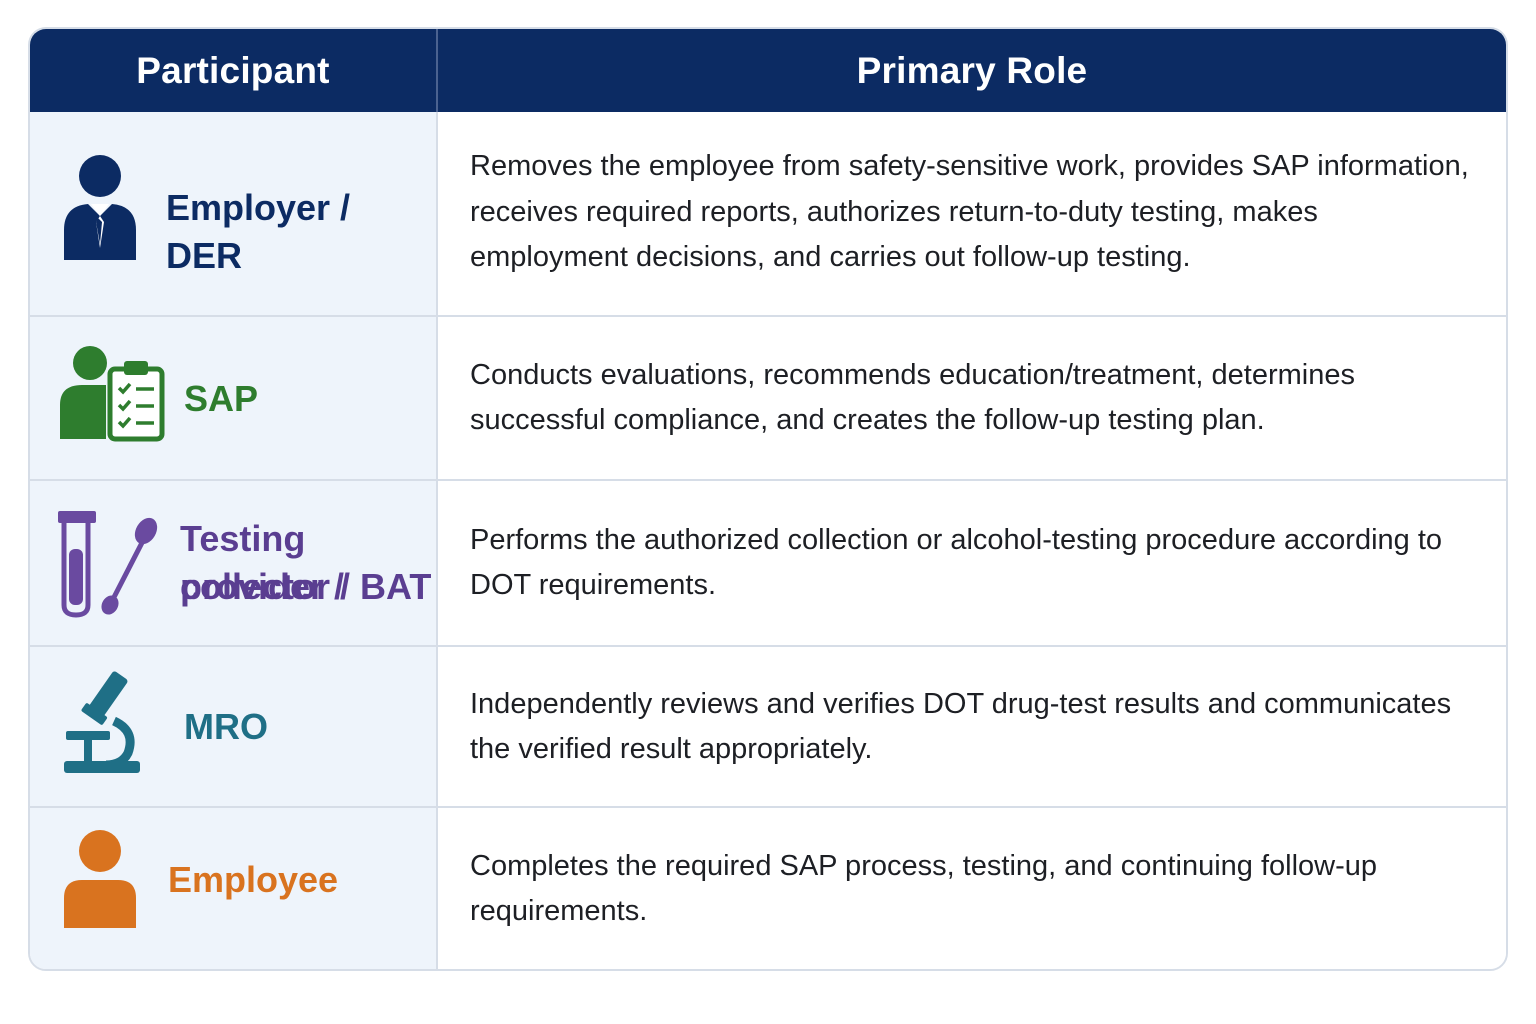 This screenshot has width=1536, height=1024. I want to click on test-tube-swab-icon, so click(108, 564).